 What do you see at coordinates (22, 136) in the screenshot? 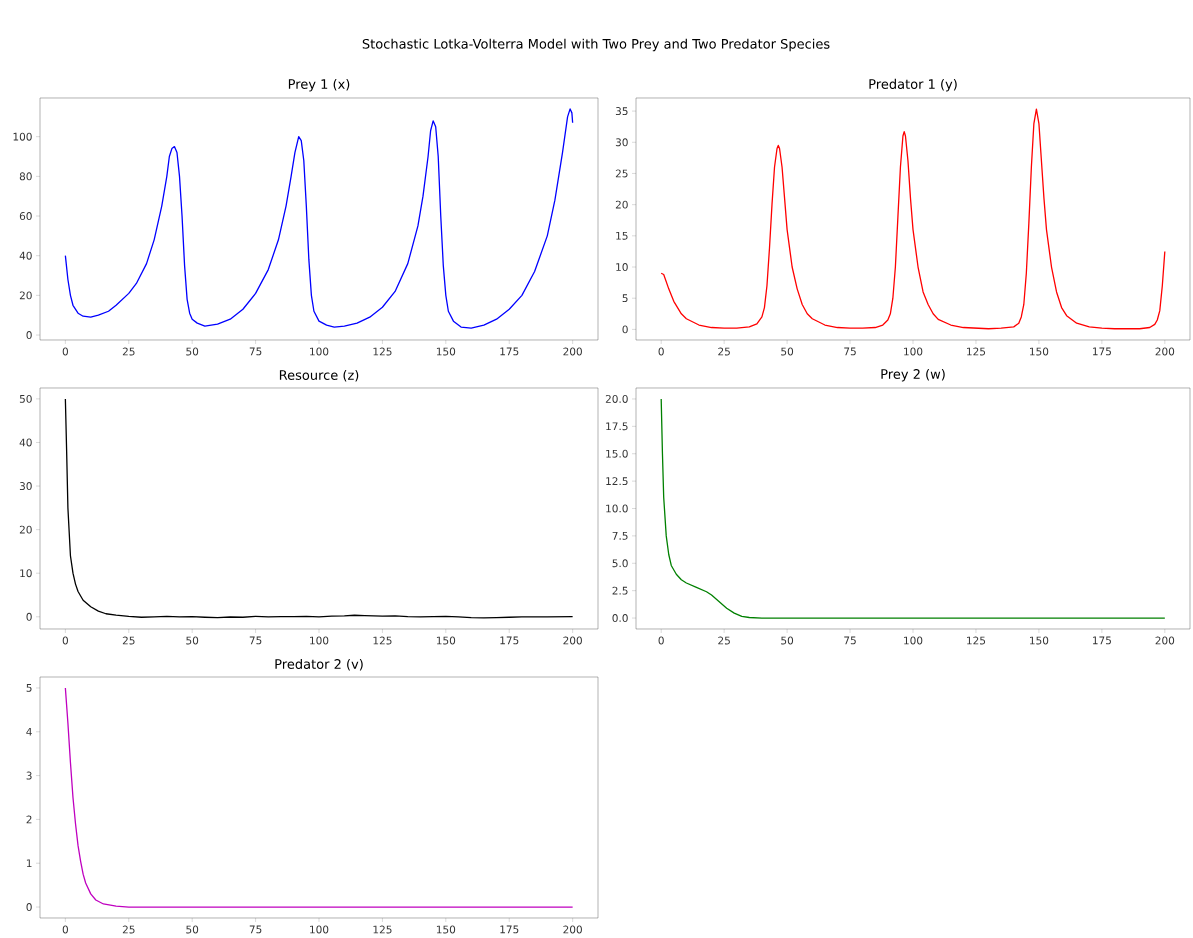
I see `y-tick-label: 100` at bounding box center [22, 136].